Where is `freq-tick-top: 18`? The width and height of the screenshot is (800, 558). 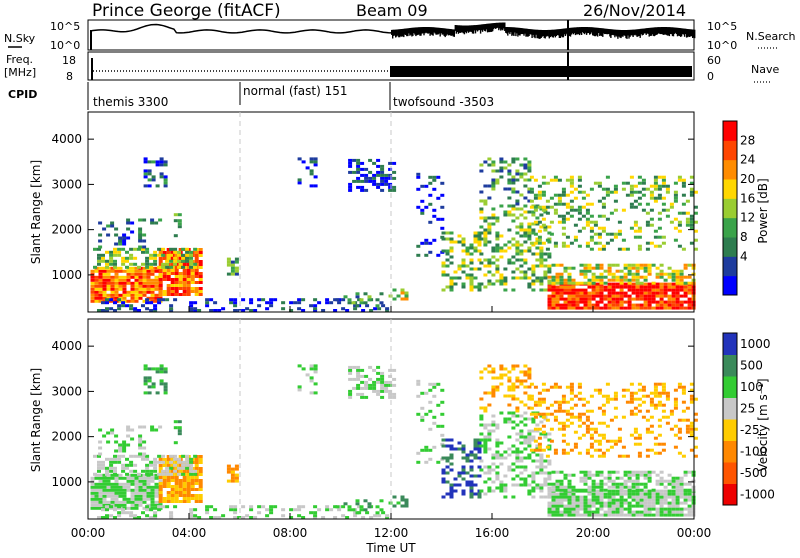 freq-tick-top: 18 is located at coordinates (69, 60).